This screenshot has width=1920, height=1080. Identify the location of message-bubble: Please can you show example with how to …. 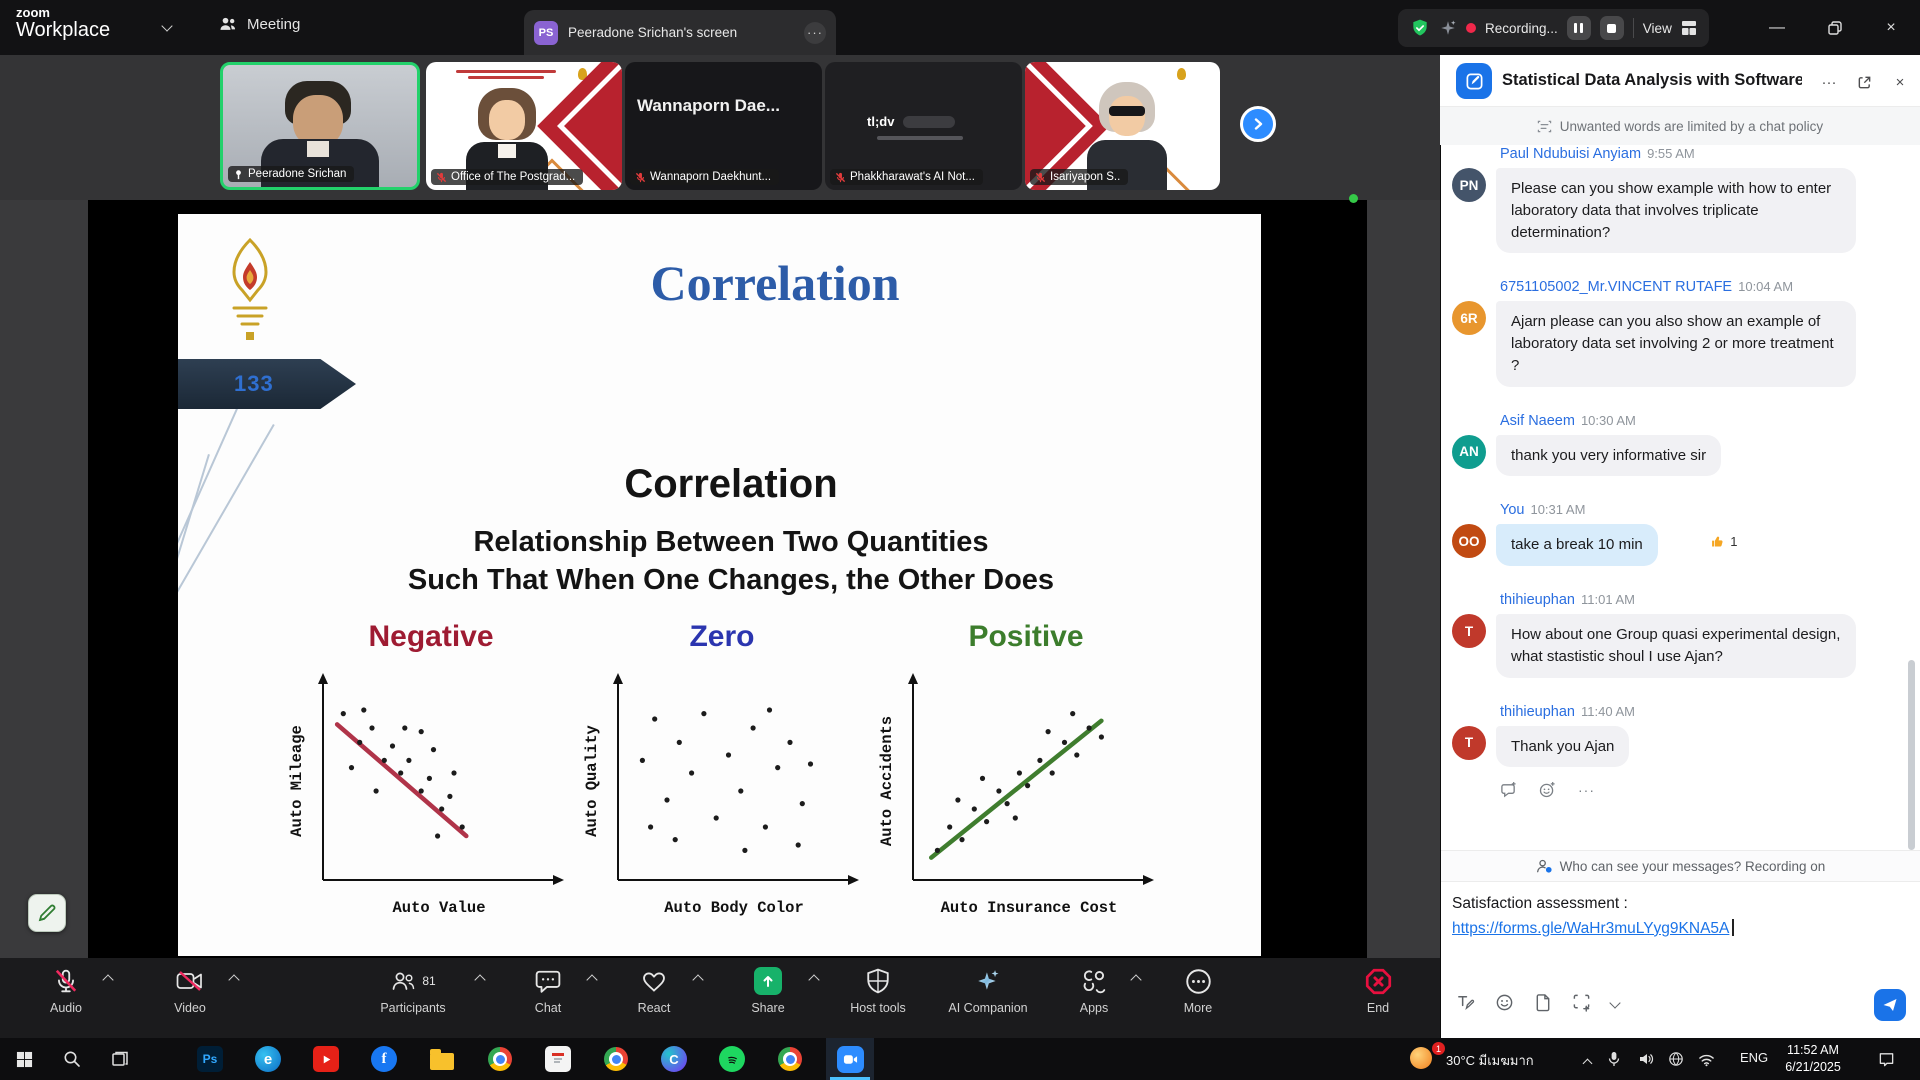
(1676, 211).